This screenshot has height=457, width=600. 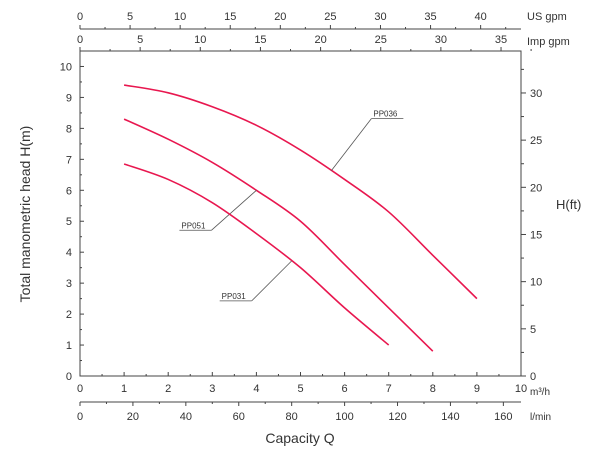 What do you see at coordinates (300, 389) in the screenshot?
I see `x-tick-label: 5` at bounding box center [300, 389].